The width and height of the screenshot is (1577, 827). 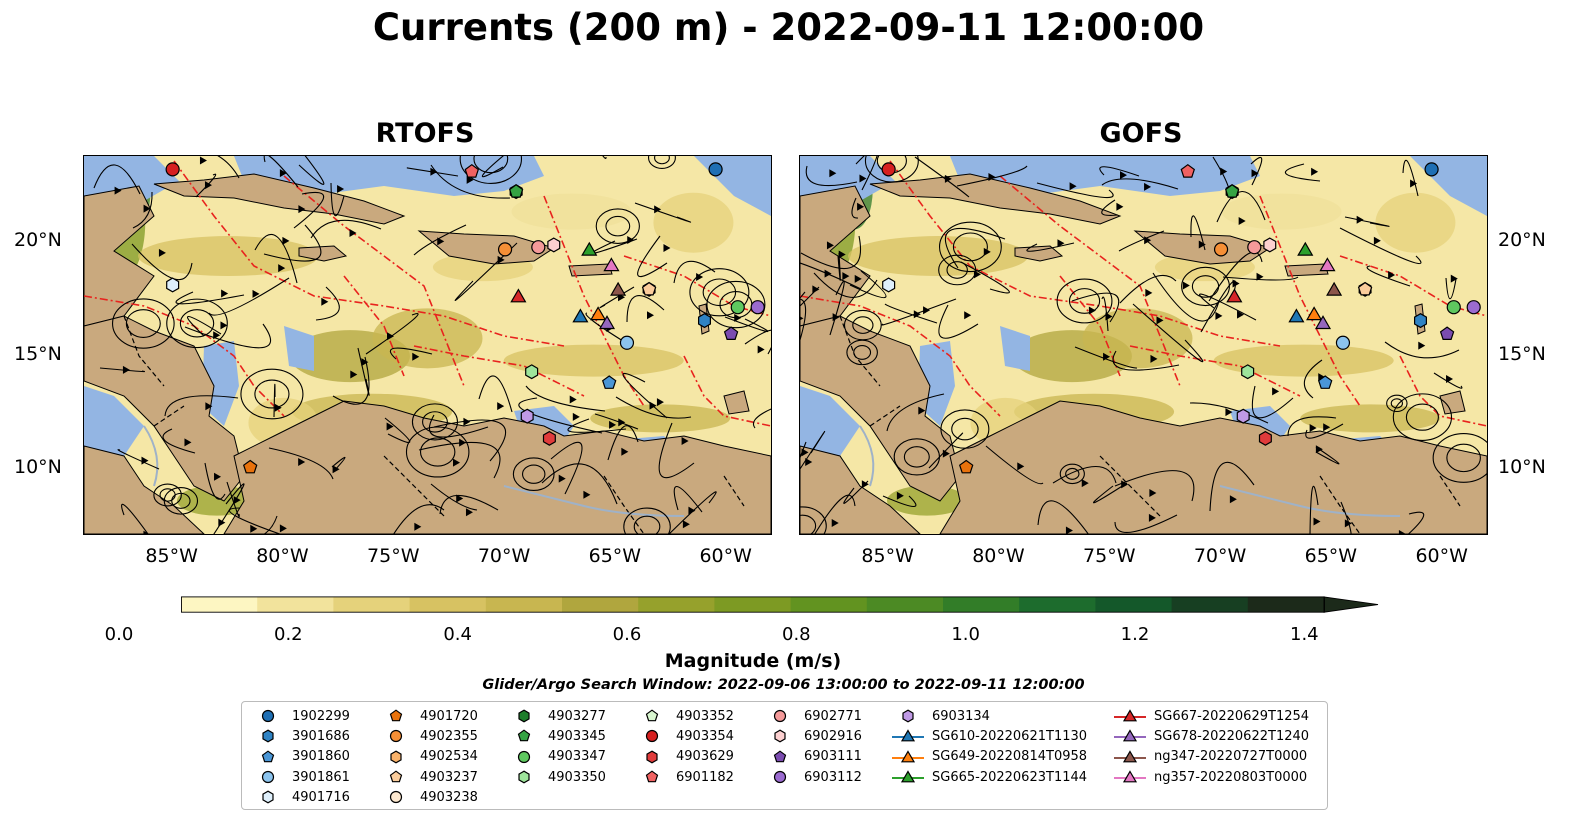 What do you see at coordinates (1135, 634) in the screenshot?
I see `colorbar-tick-label: 1.2` at bounding box center [1135, 634].